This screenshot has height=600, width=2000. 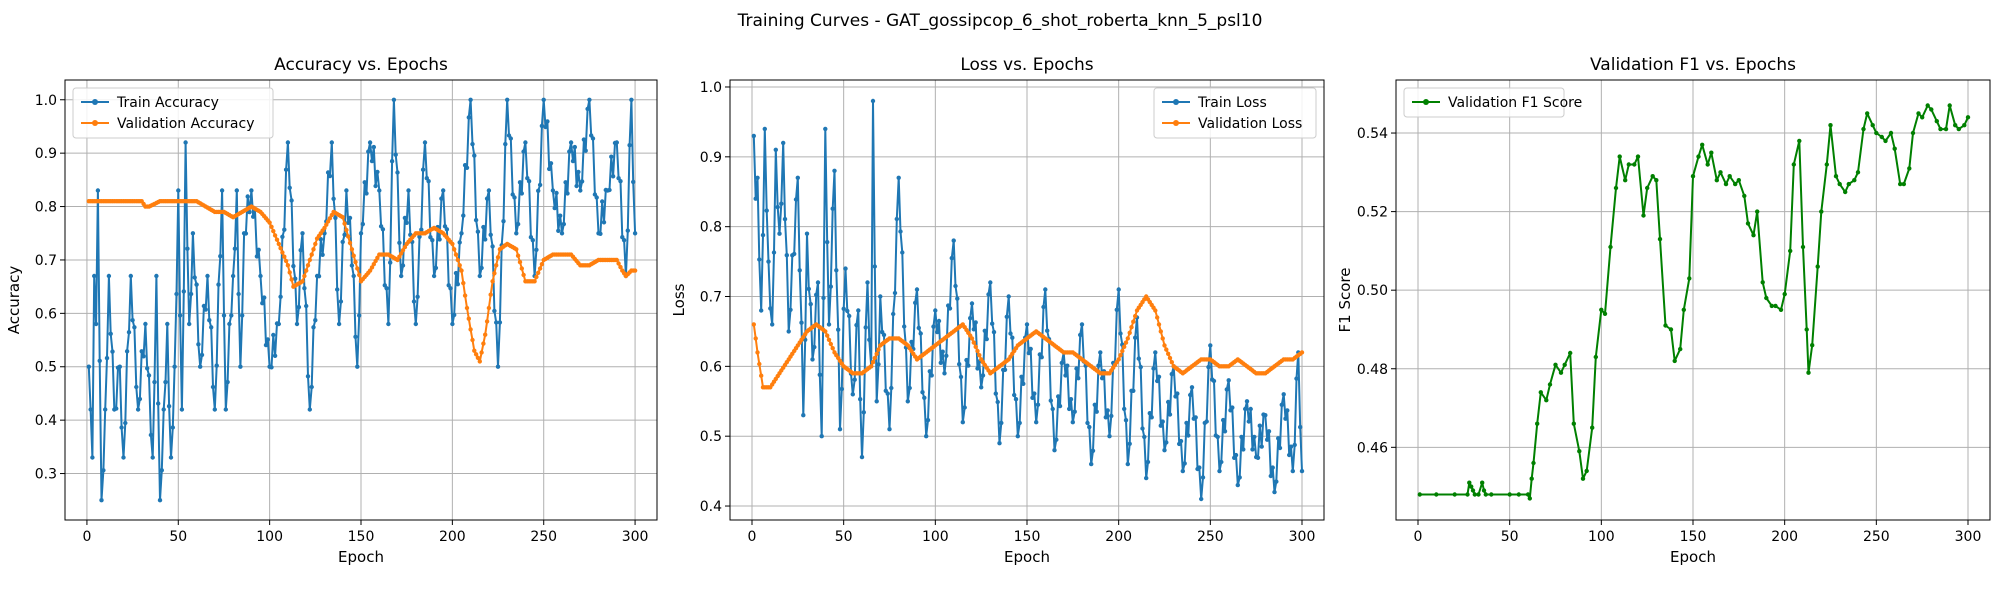 I want to click on legend-swatch-marker, so click(x=1426, y=102).